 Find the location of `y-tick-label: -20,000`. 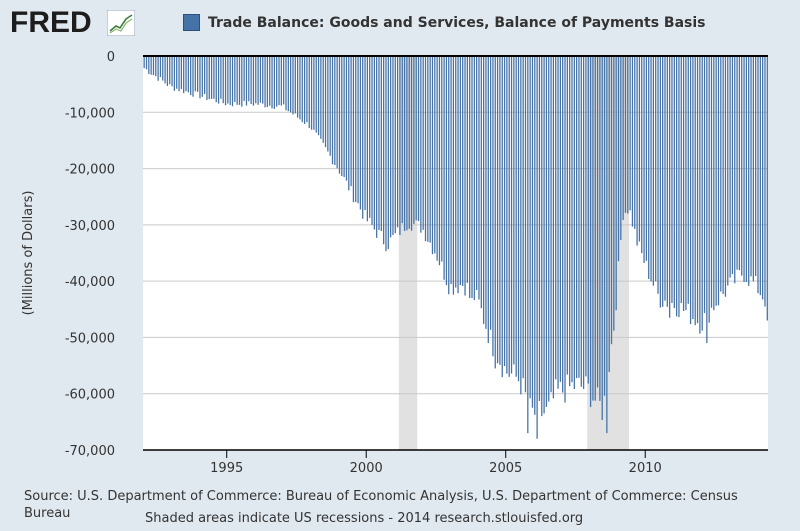

y-tick-label: -20,000 is located at coordinates (90, 170).